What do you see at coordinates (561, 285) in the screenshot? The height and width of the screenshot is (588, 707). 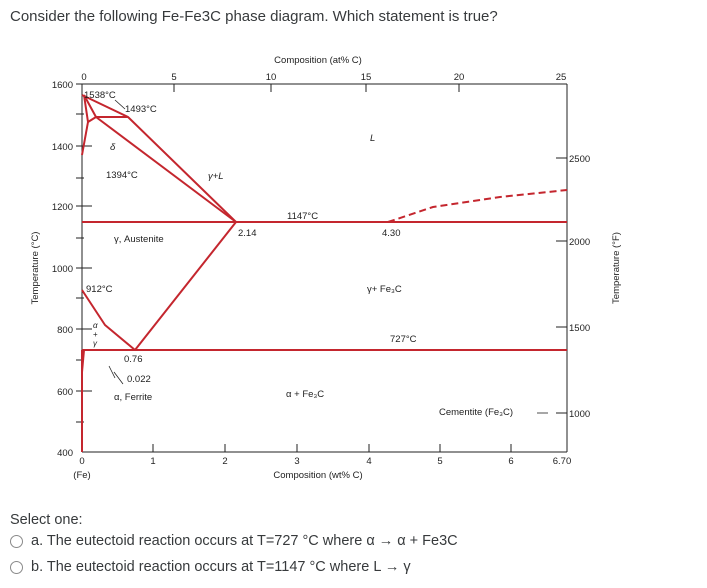 I see `right-tick-marks` at bounding box center [561, 285].